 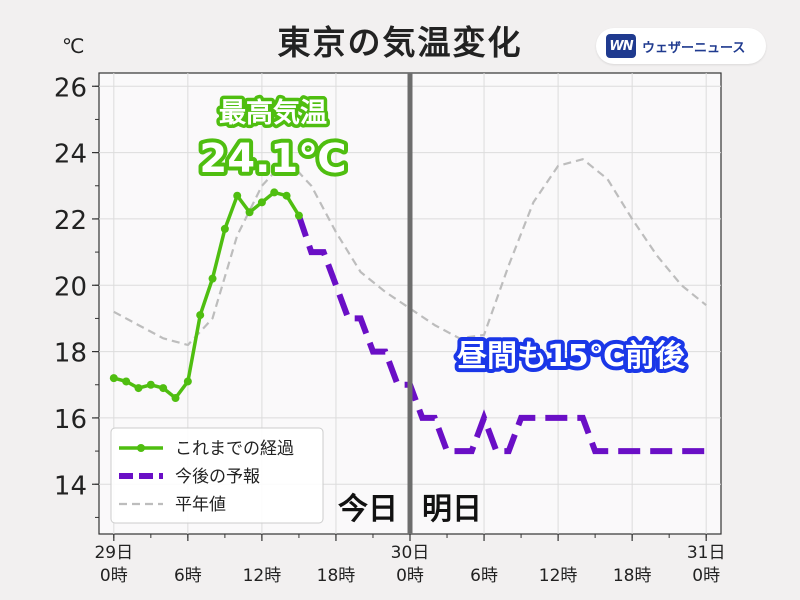 What do you see at coordinates (70, 486) in the screenshot?
I see `y-tick-label: 14` at bounding box center [70, 486].